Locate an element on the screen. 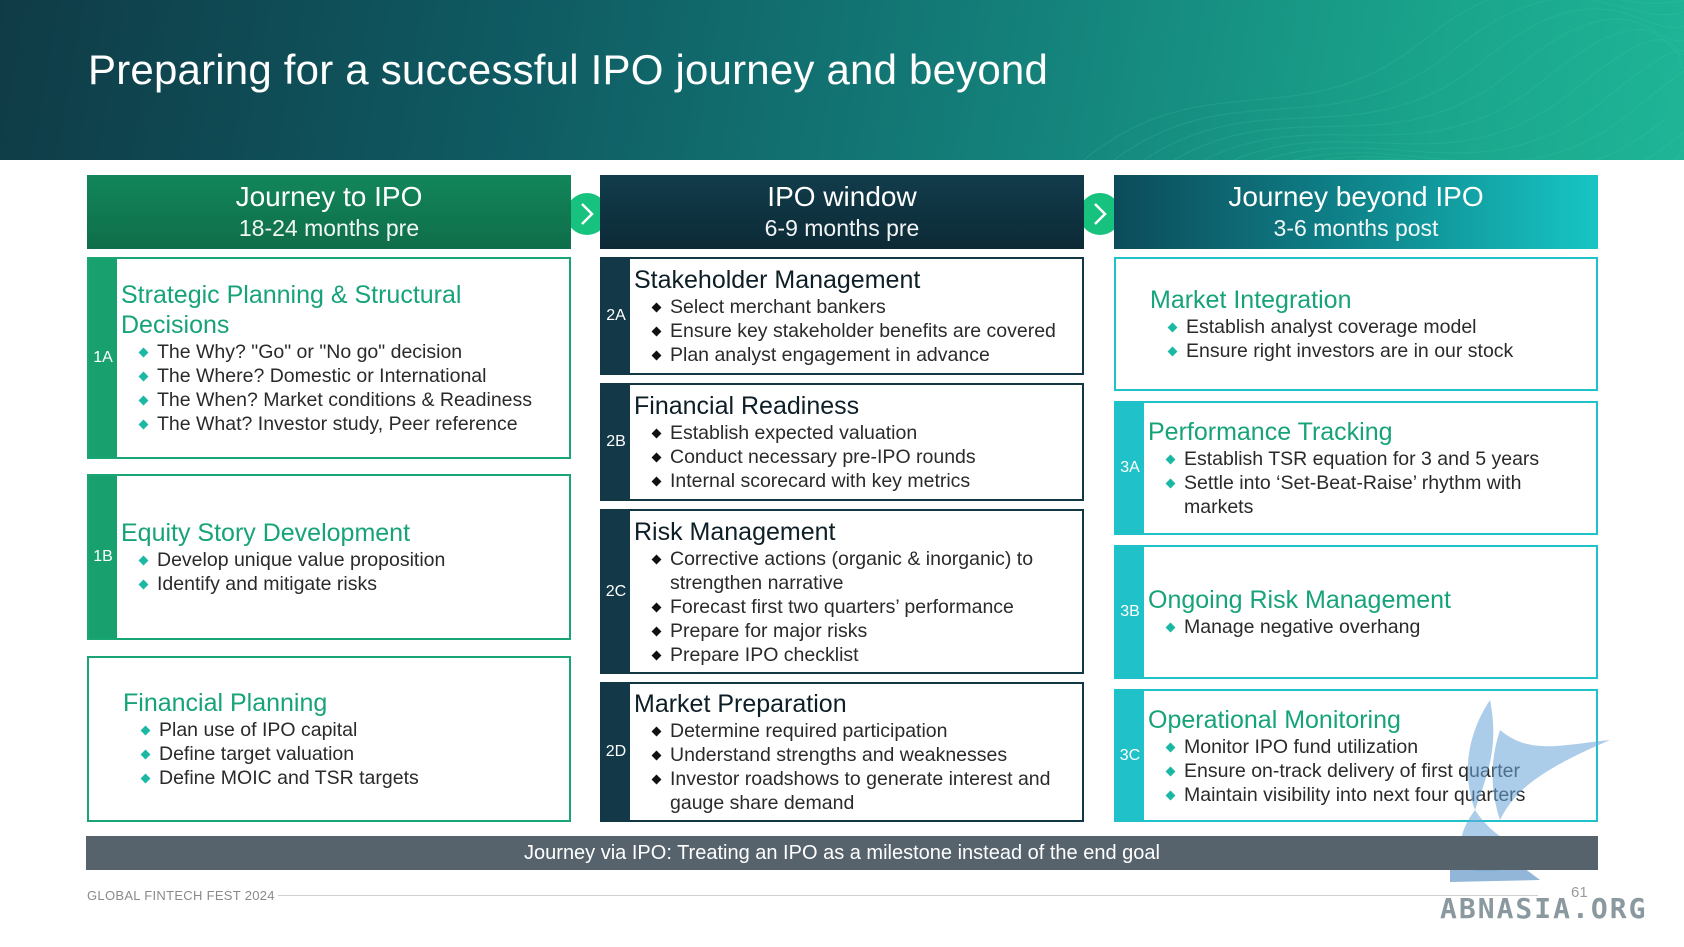  card-title: Financial Planning is located at coordinates (225, 703).